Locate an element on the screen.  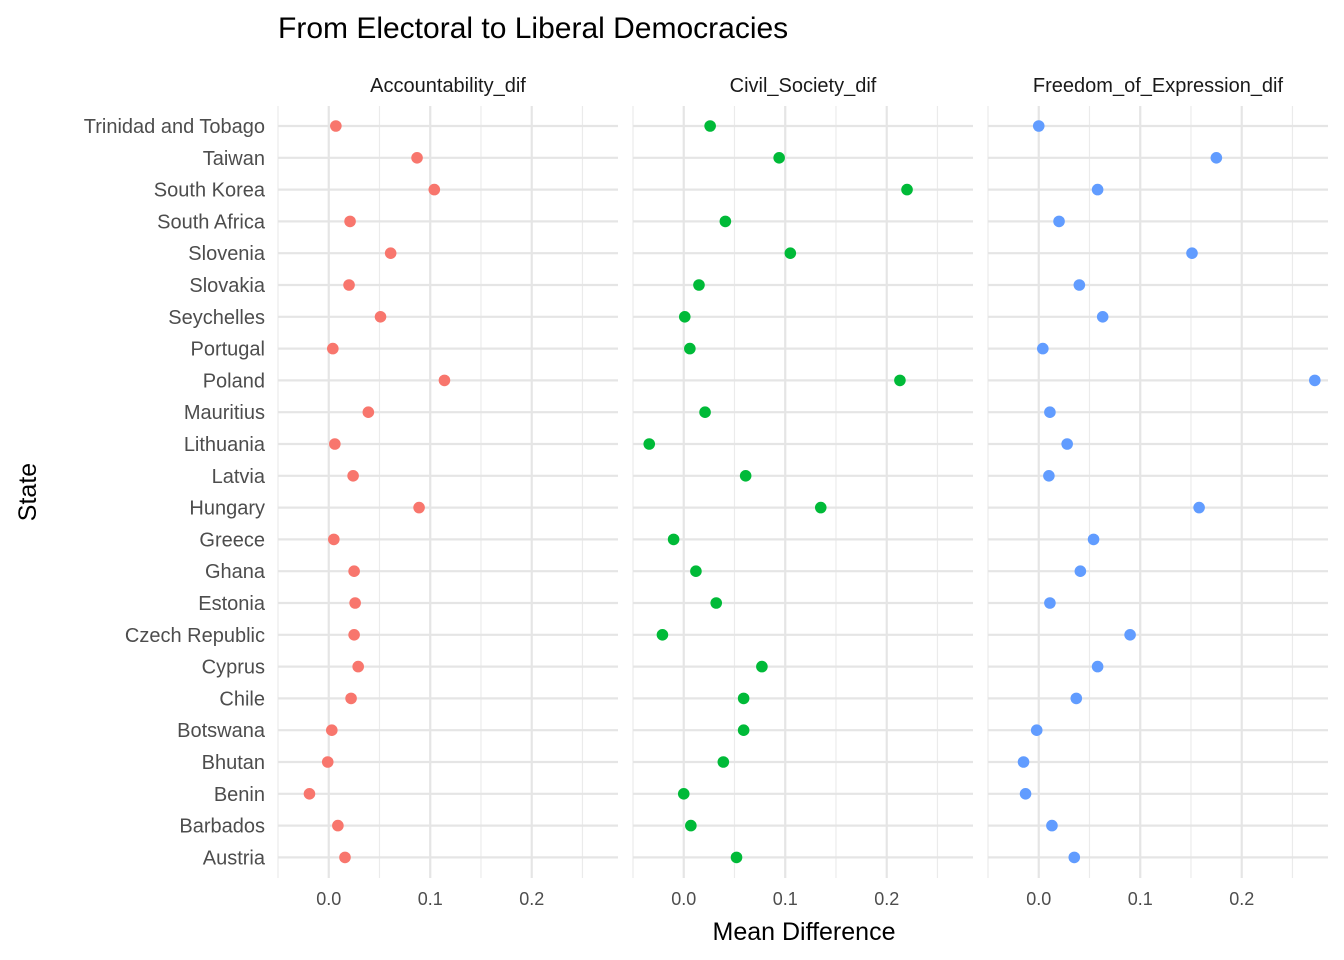
y-tick-label: Botswana is located at coordinates (221, 731).